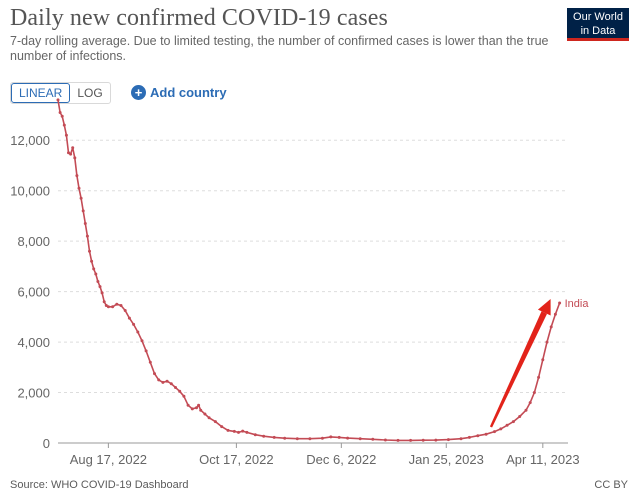 This screenshot has height=495, width=640. What do you see at coordinates (179, 92) in the screenshot?
I see `add-country-button: + Add country` at bounding box center [179, 92].